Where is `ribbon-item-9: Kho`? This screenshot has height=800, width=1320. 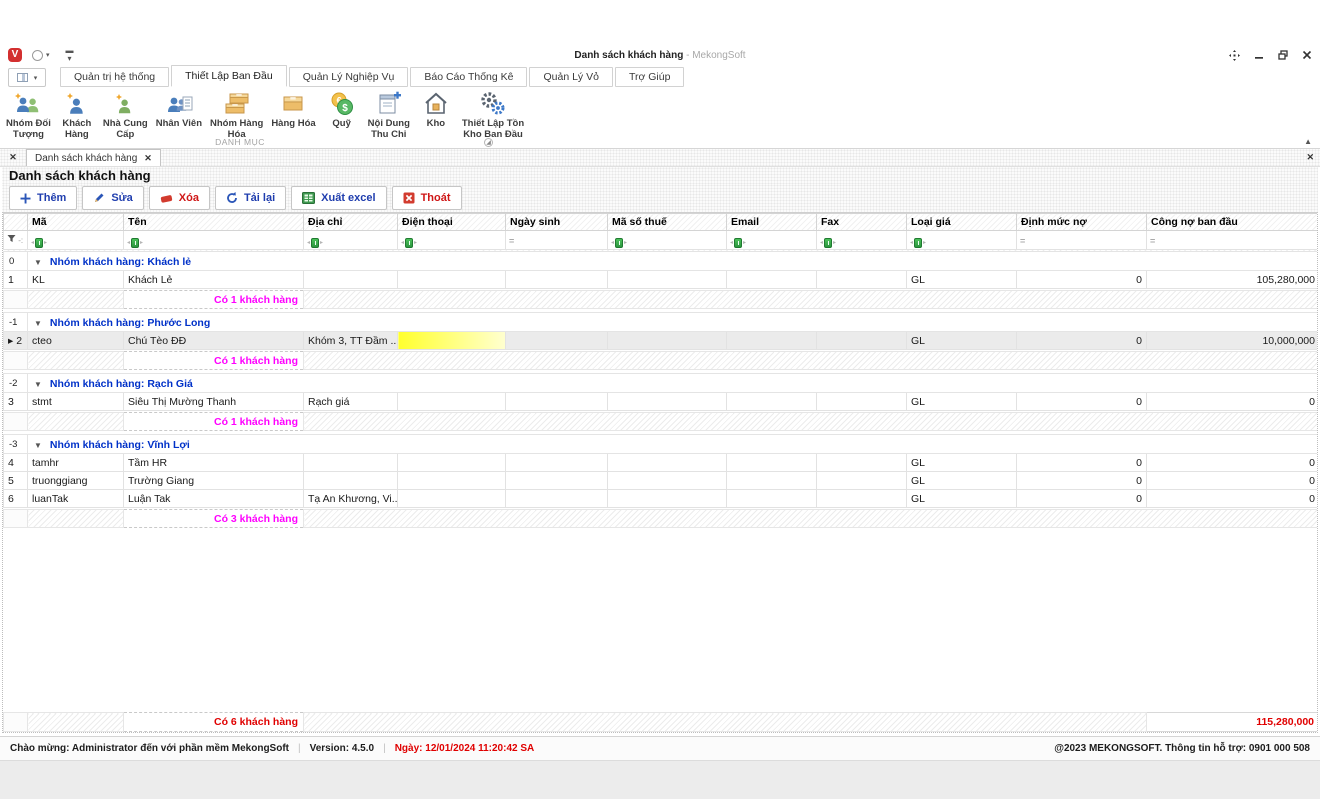
ribbon-item-9: Kho is located at coordinates (436, 110).